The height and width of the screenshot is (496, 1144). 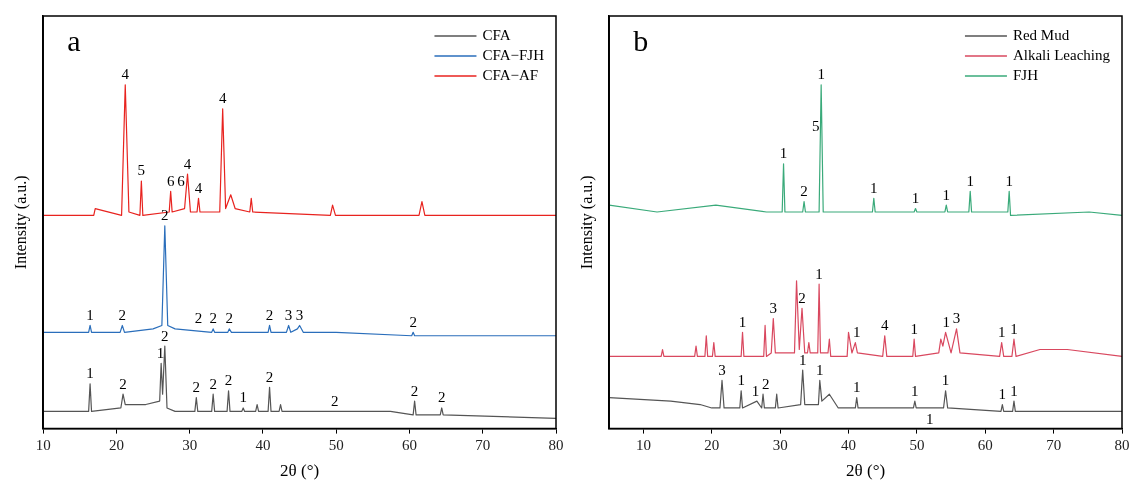 What do you see at coordinates (513, 54) in the screenshot?
I see `legend-label: CFA−FJH` at bounding box center [513, 54].